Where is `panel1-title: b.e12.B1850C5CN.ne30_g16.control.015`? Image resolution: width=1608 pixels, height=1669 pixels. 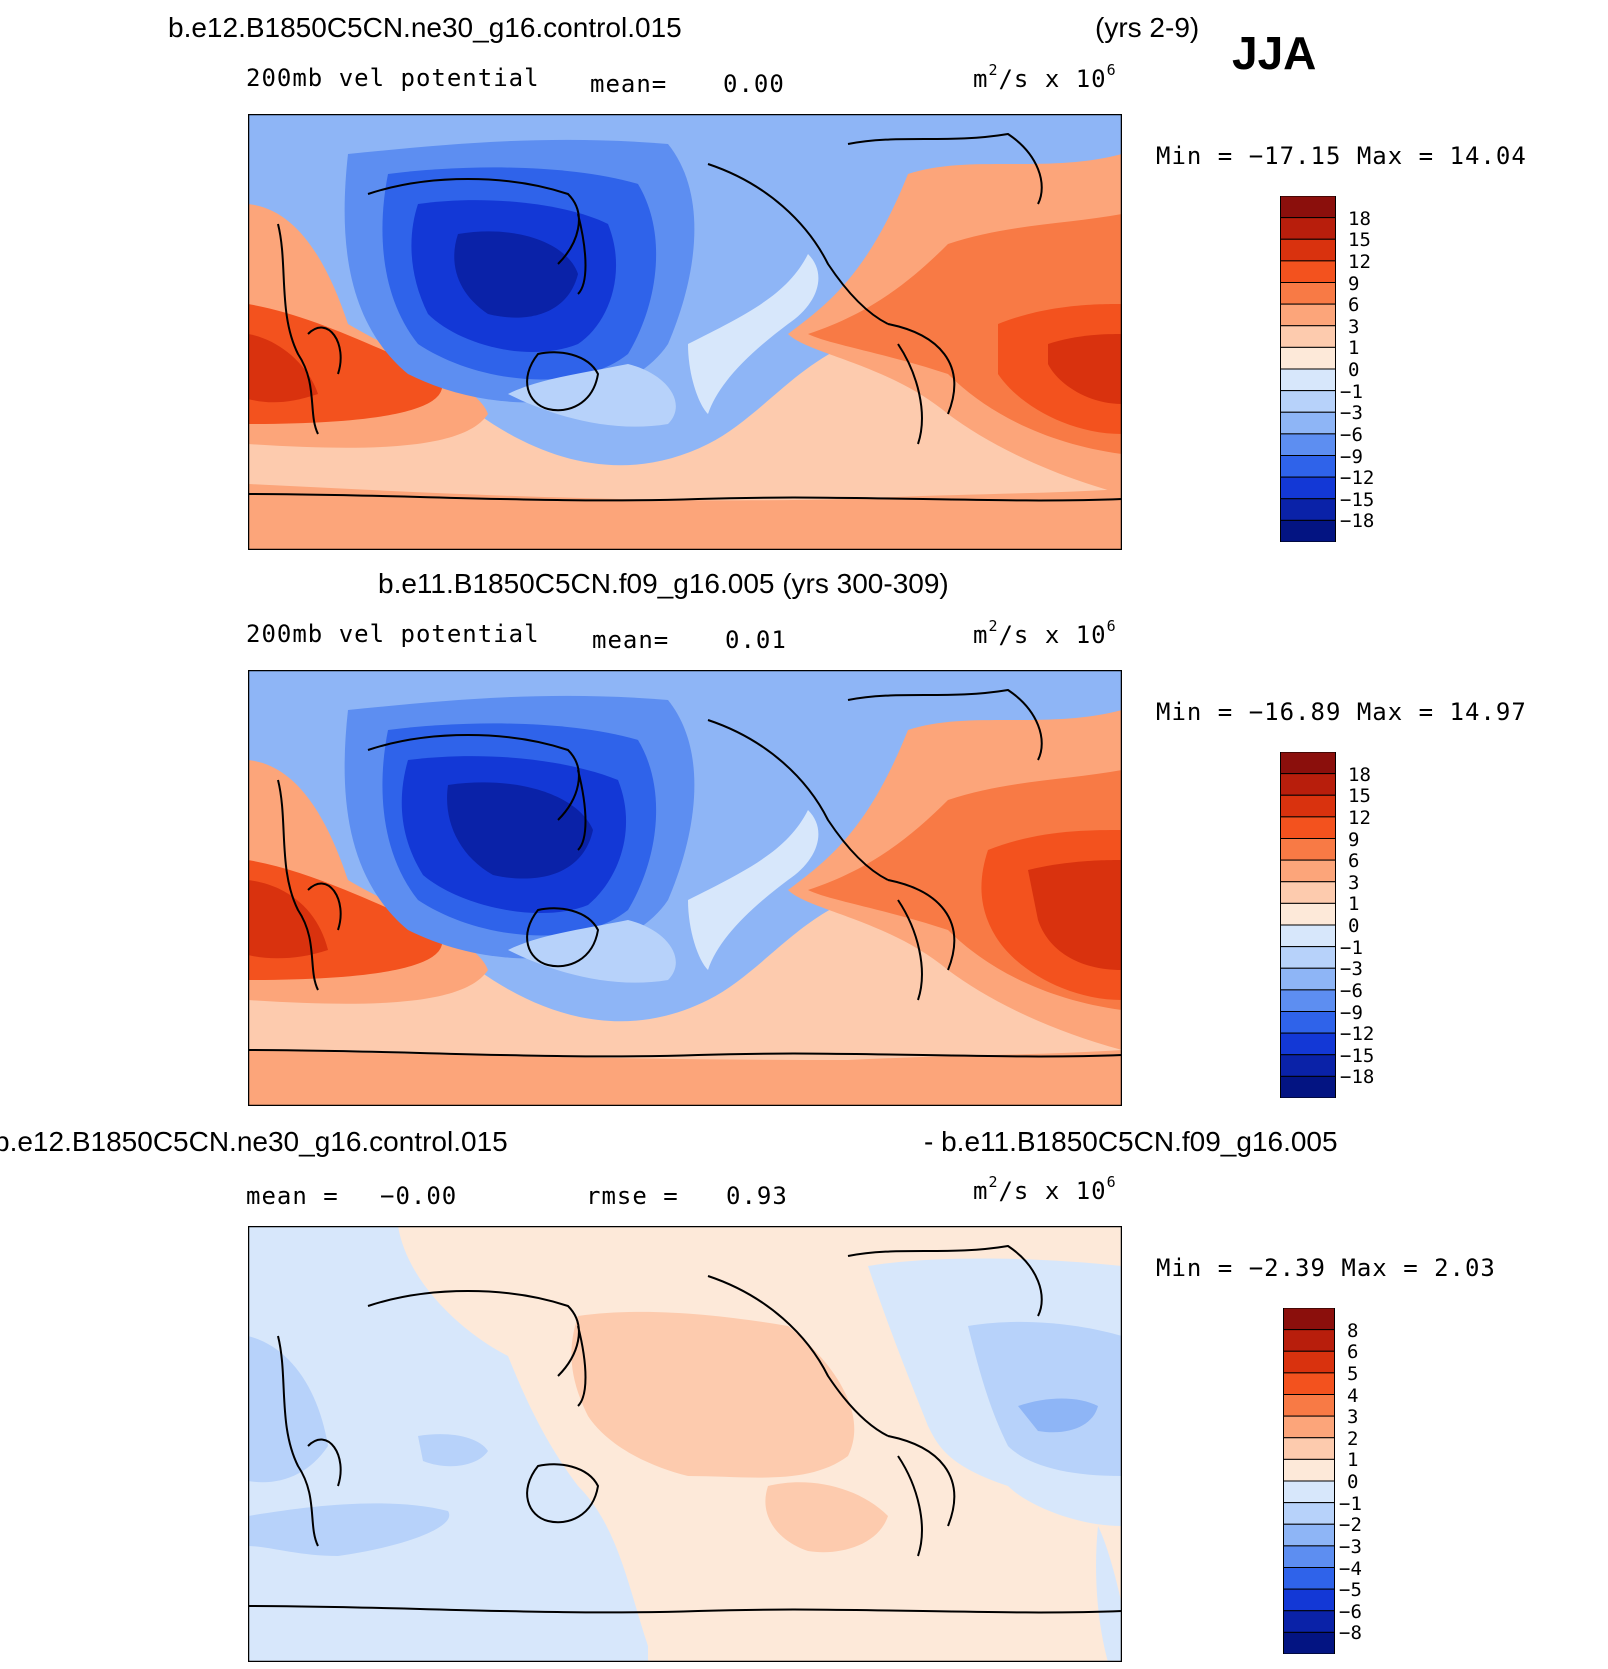 panel1-title: b.e12.B1850C5CN.ne30_g16.control.015 is located at coordinates (425, 27).